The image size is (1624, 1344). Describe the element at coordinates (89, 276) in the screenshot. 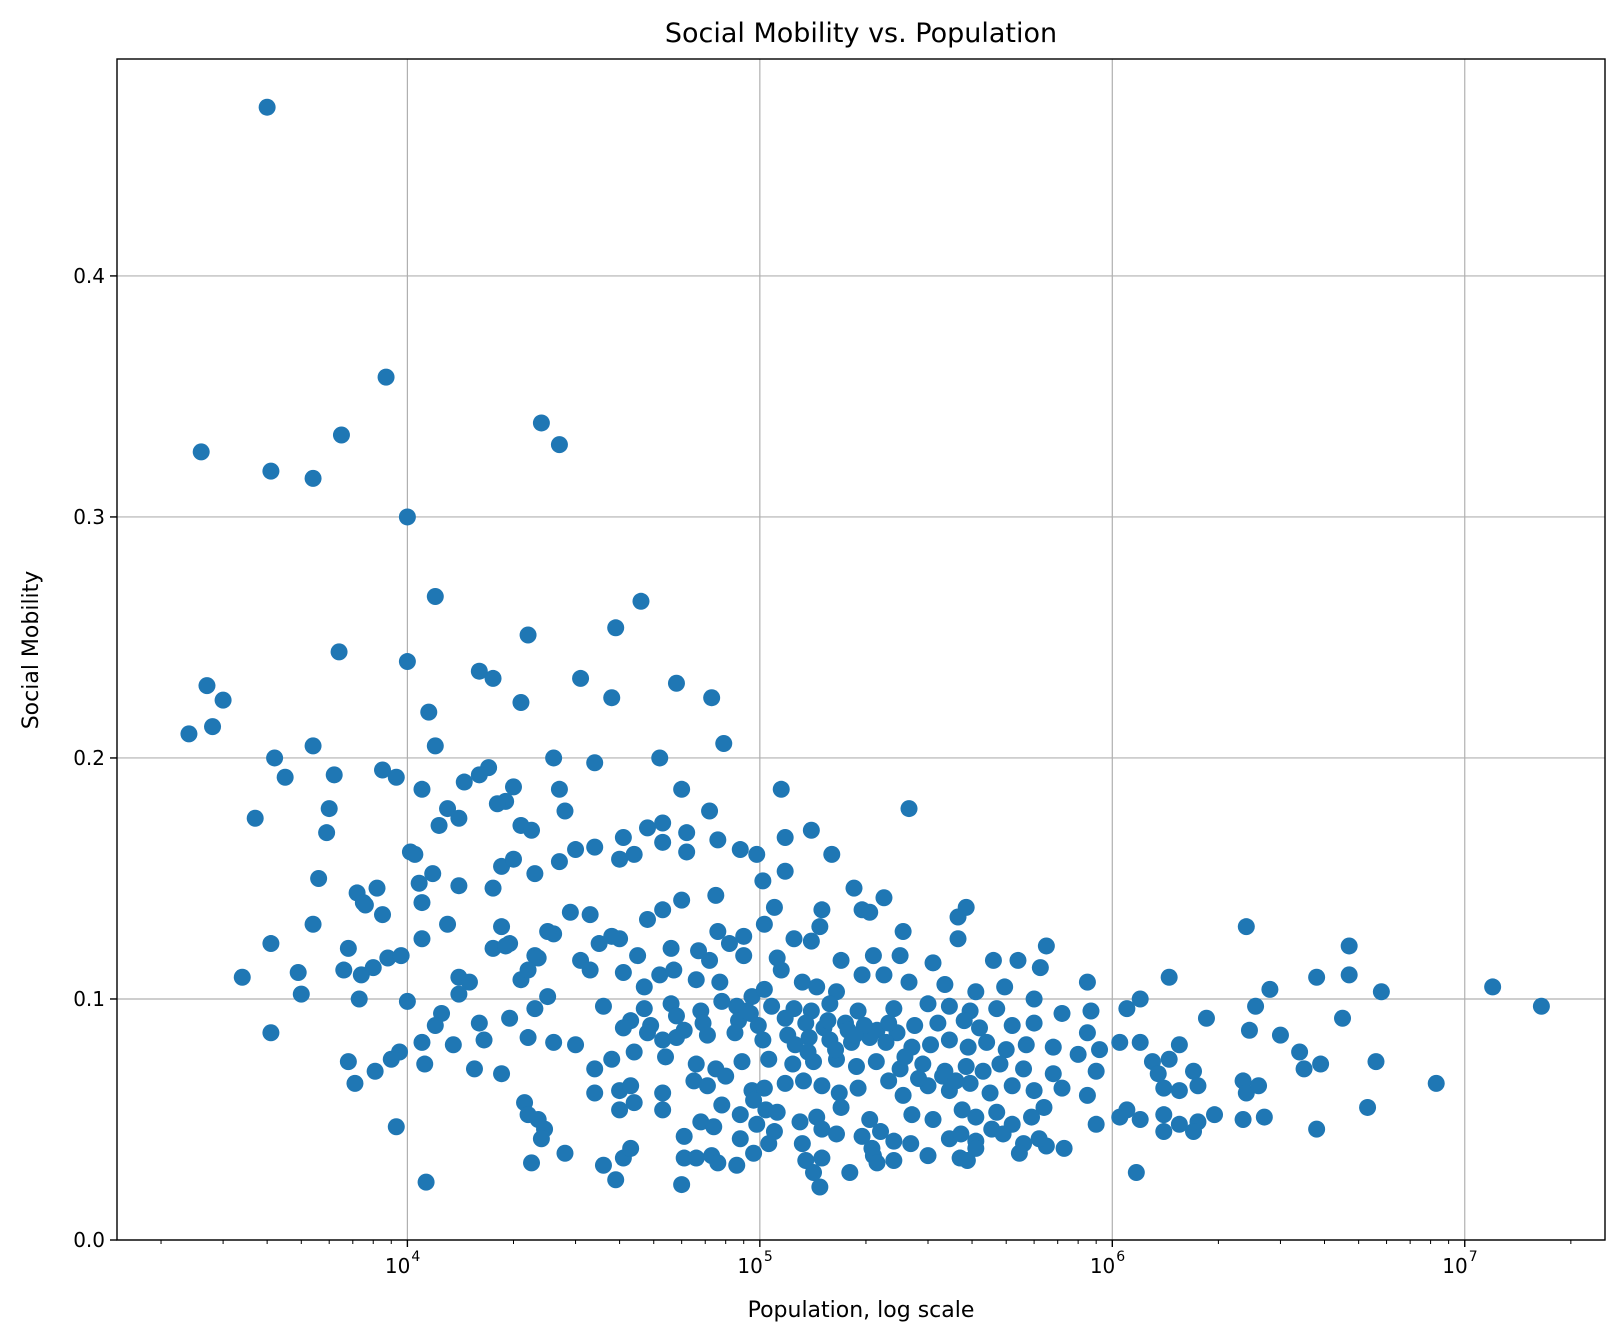

I see `y-tick-label: 0.4` at that location.